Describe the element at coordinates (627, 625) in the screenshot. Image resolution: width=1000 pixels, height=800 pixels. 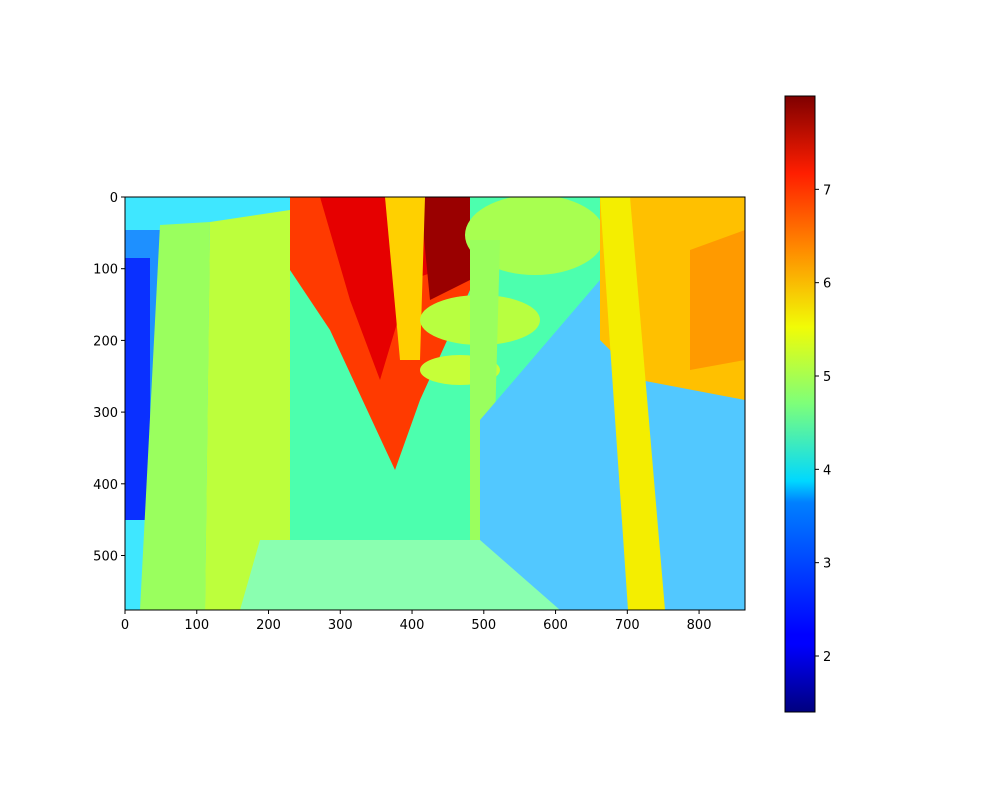
I see `x-tick-label: 700` at that location.